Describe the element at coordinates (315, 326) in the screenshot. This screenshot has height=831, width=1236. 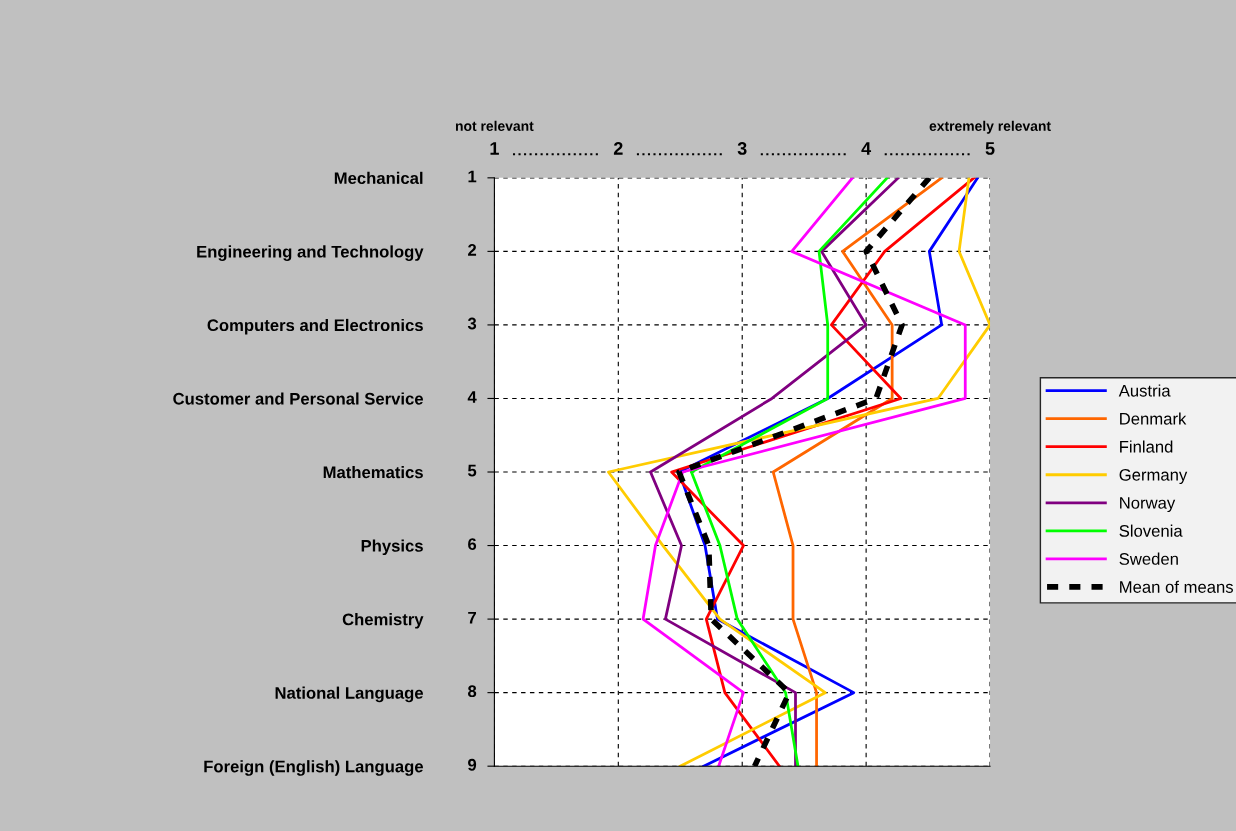
I see `y-tick-label: Computers and Electronics` at that location.